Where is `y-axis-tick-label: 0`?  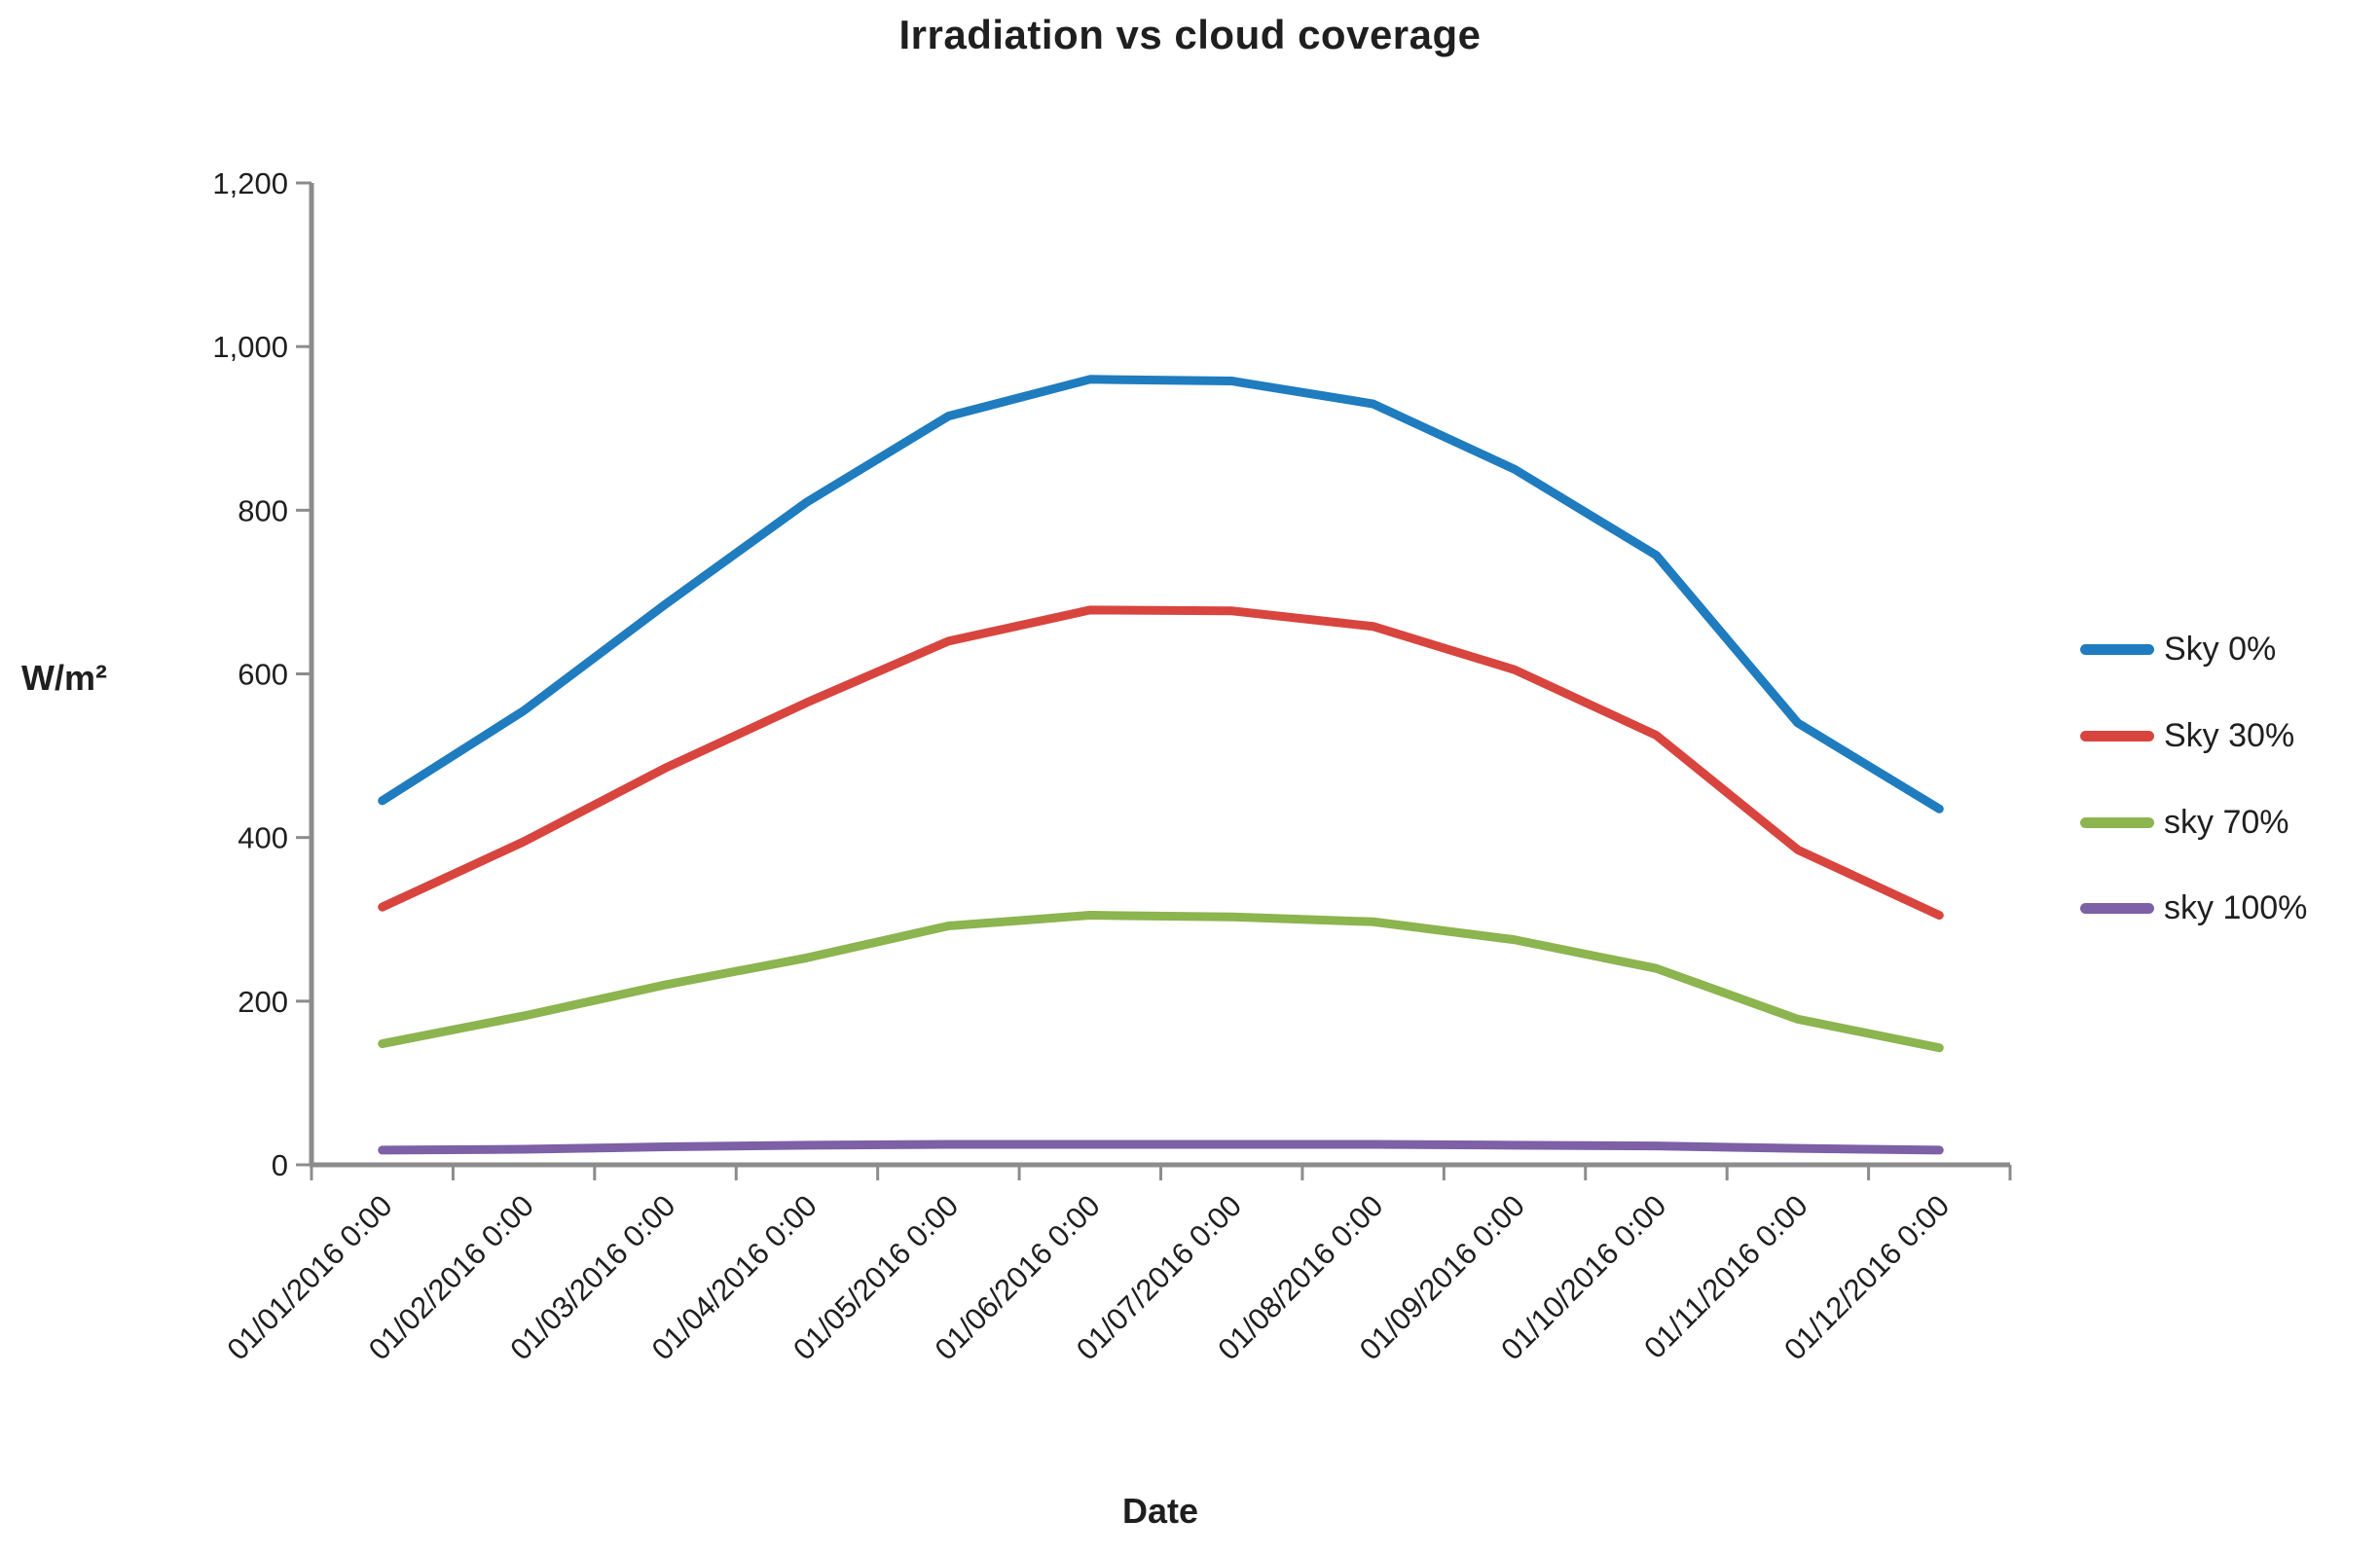
y-axis-tick-label: 0 is located at coordinates (280, 1165).